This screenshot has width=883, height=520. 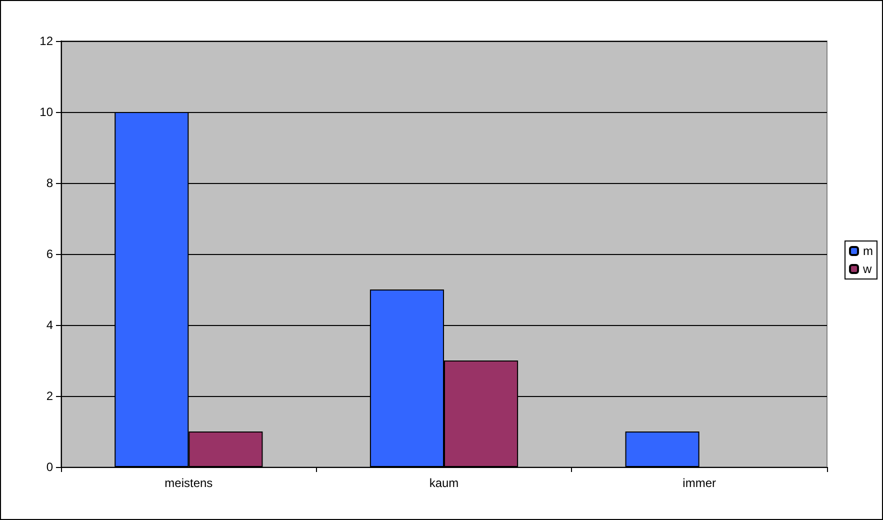 I want to click on bar, so click(x=662, y=449).